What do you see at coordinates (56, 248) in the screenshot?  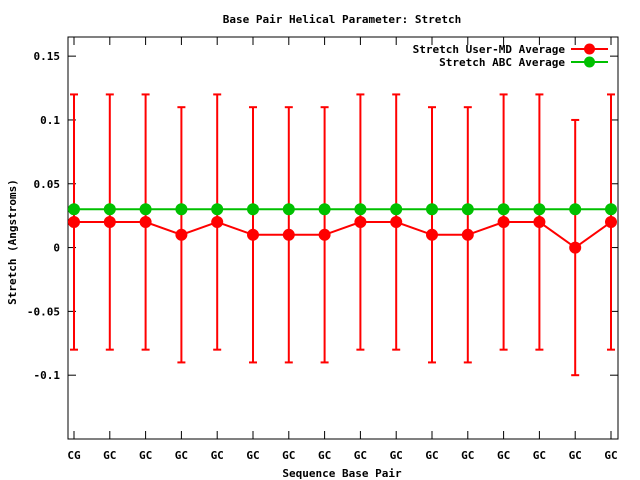 I see `y-tick-label: 0` at bounding box center [56, 248].